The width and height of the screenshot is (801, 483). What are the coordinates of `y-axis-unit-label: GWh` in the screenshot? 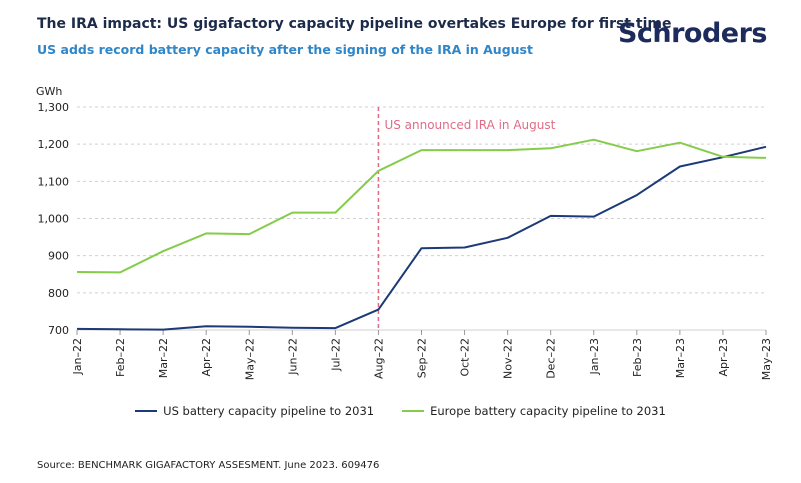 It's located at (49, 91).